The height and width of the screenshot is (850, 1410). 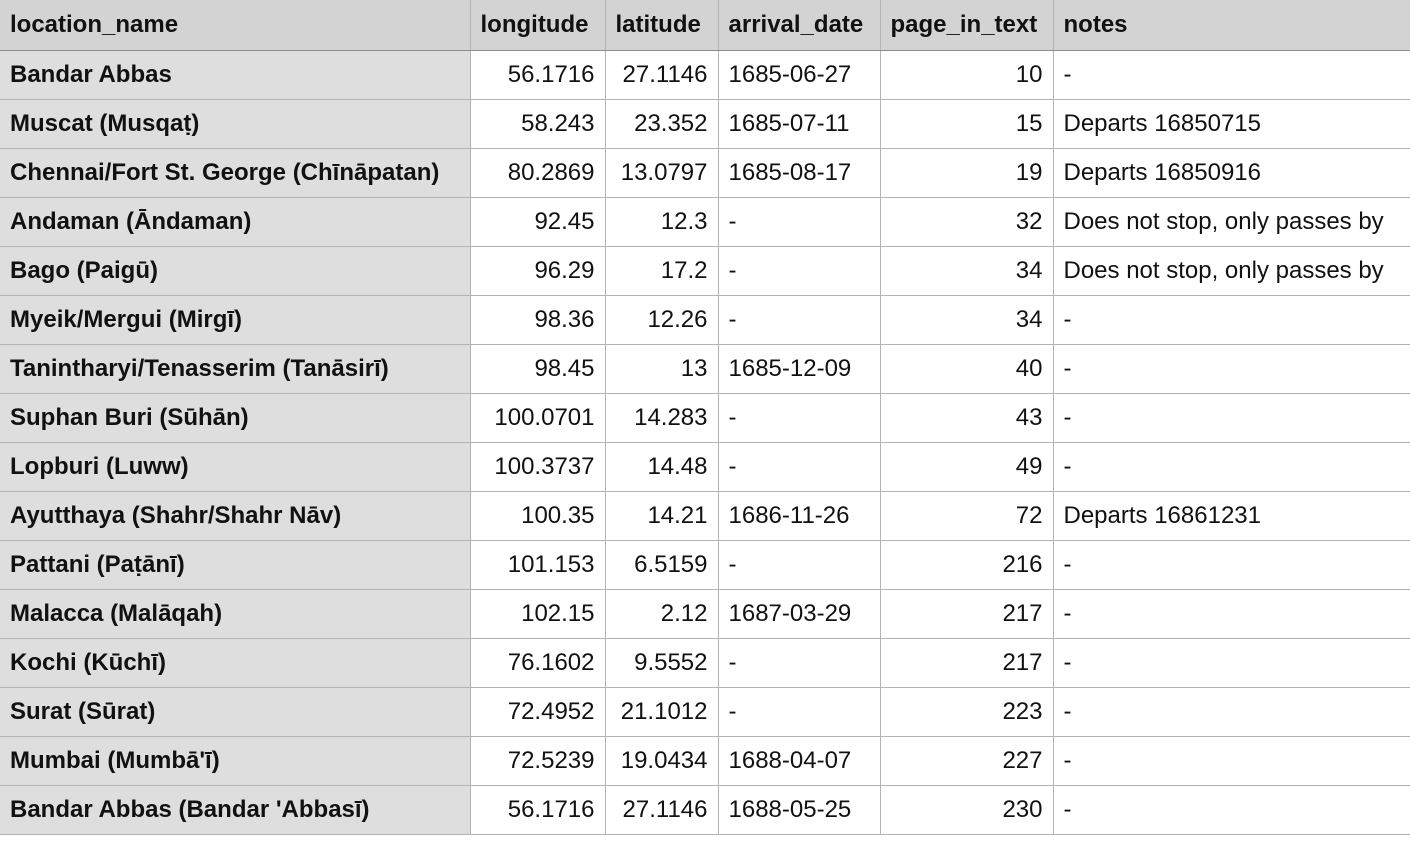 What do you see at coordinates (799, 25) in the screenshot?
I see `column-header-arrival-date: arrival_date` at bounding box center [799, 25].